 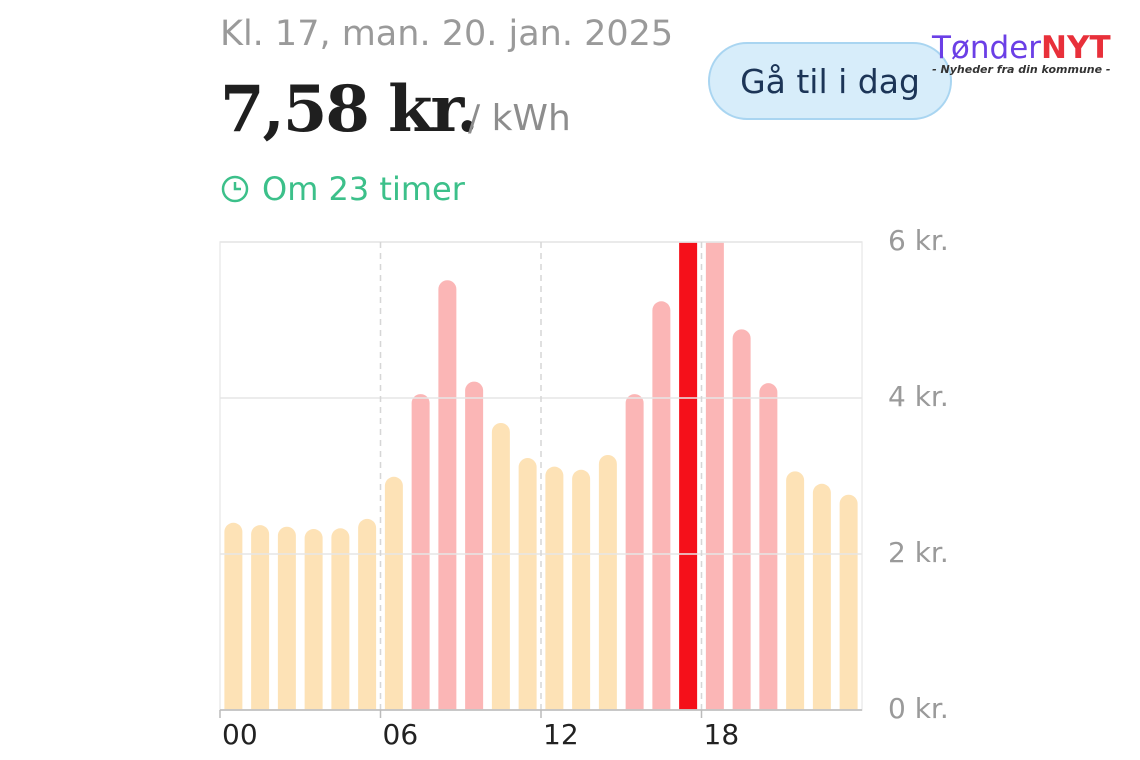 I want to click on countdown-text: Om 23 timer, so click(x=363, y=189).